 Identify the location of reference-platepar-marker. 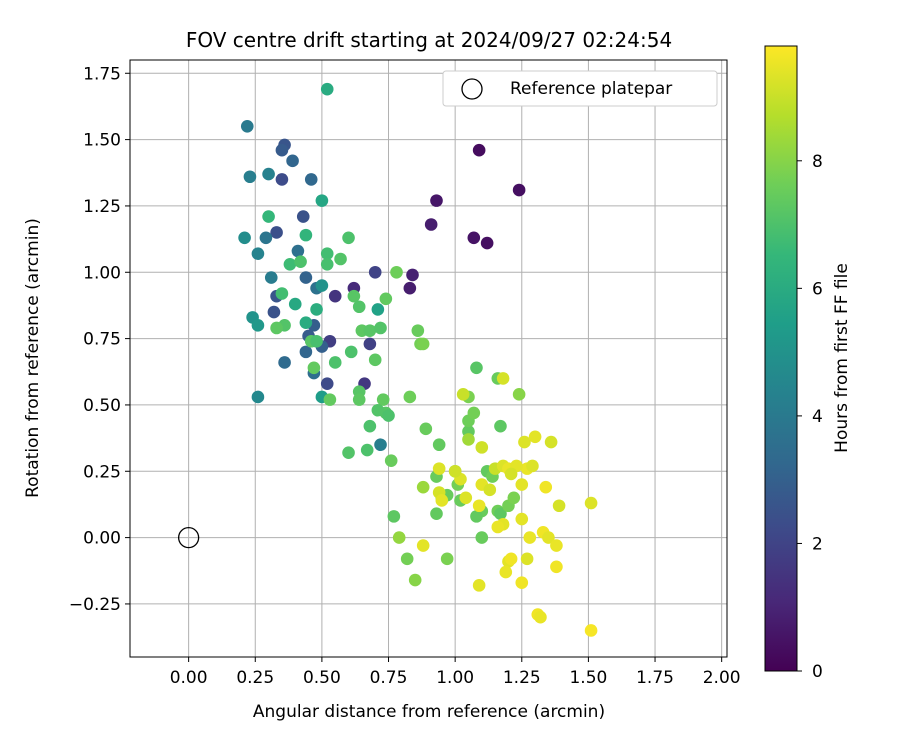
(188, 537).